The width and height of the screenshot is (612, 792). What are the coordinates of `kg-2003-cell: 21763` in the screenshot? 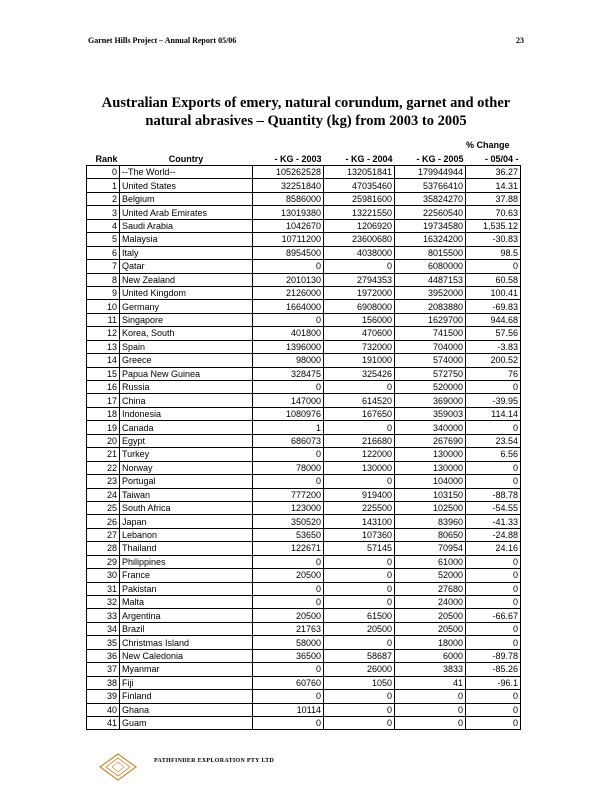 It's located at (288, 629).